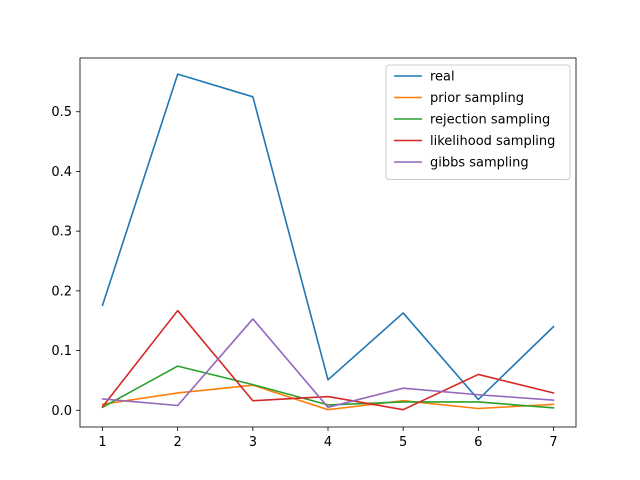 This screenshot has height=480, width=640. I want to click on y-tick-label: 0.1, so click(61, 351).